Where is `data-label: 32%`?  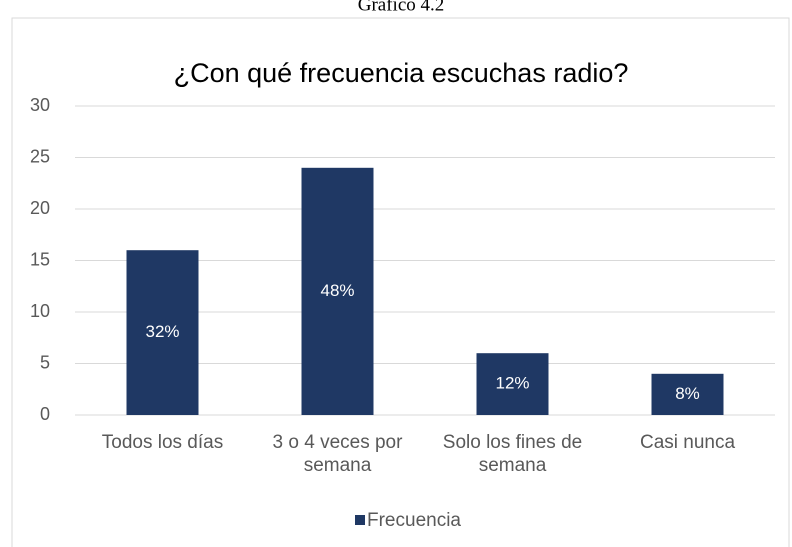
data-label: 32% is located at coordinates (162, 331).